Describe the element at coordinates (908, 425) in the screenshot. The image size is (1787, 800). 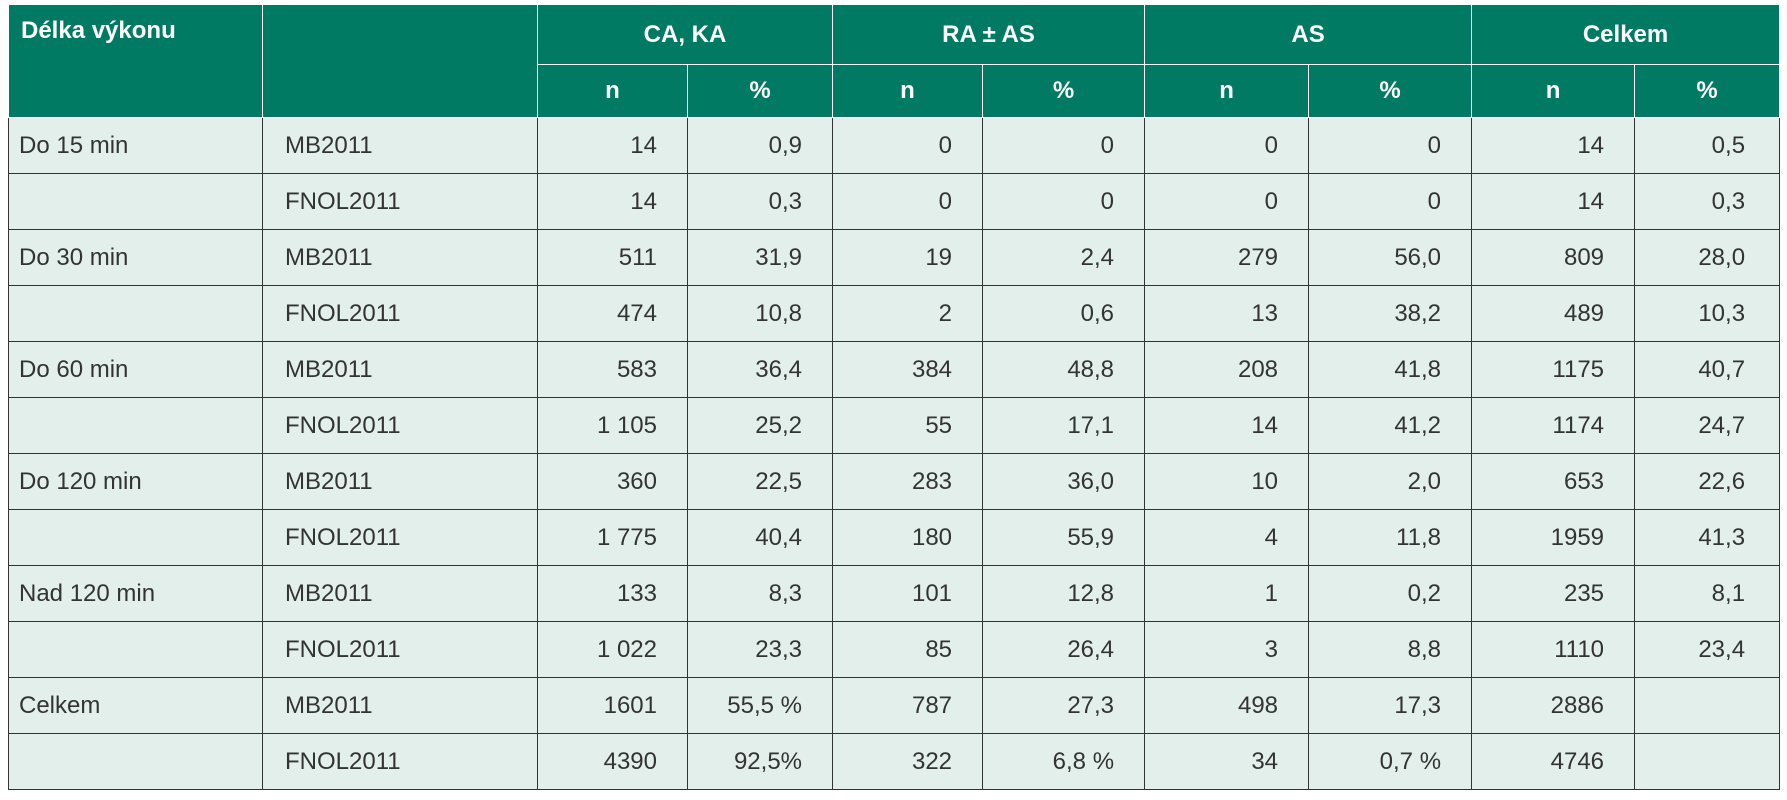
I see `table-cell: 55` at that location.